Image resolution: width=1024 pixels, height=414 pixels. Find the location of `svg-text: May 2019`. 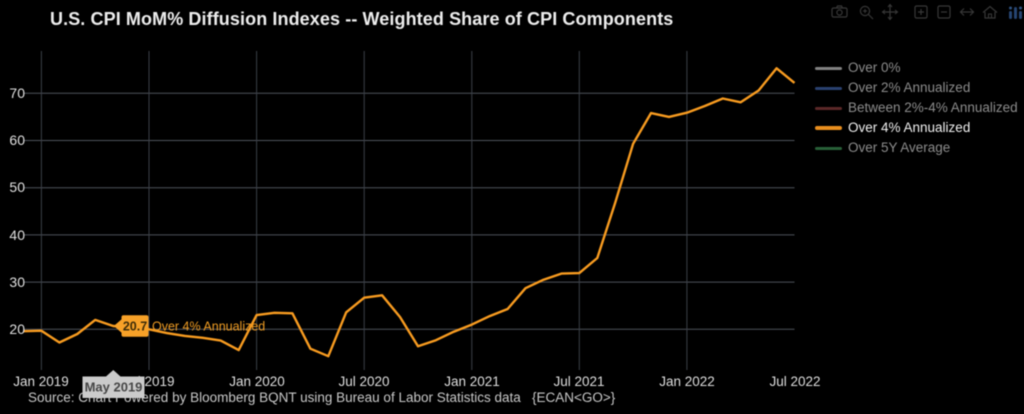

svg-text: May 2019 is located at coordinates (114, 387).